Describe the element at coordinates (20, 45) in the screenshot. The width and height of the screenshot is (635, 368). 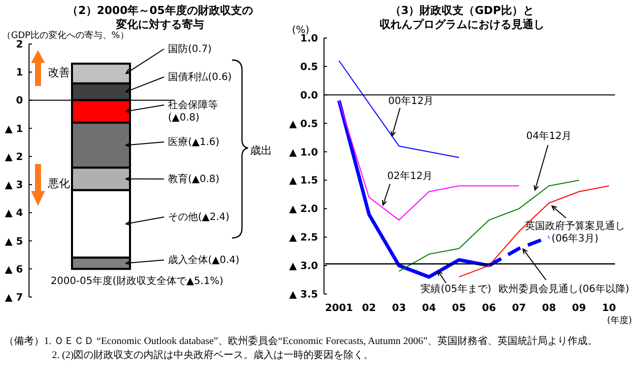
I see `y-tick-label: 2` at that location.